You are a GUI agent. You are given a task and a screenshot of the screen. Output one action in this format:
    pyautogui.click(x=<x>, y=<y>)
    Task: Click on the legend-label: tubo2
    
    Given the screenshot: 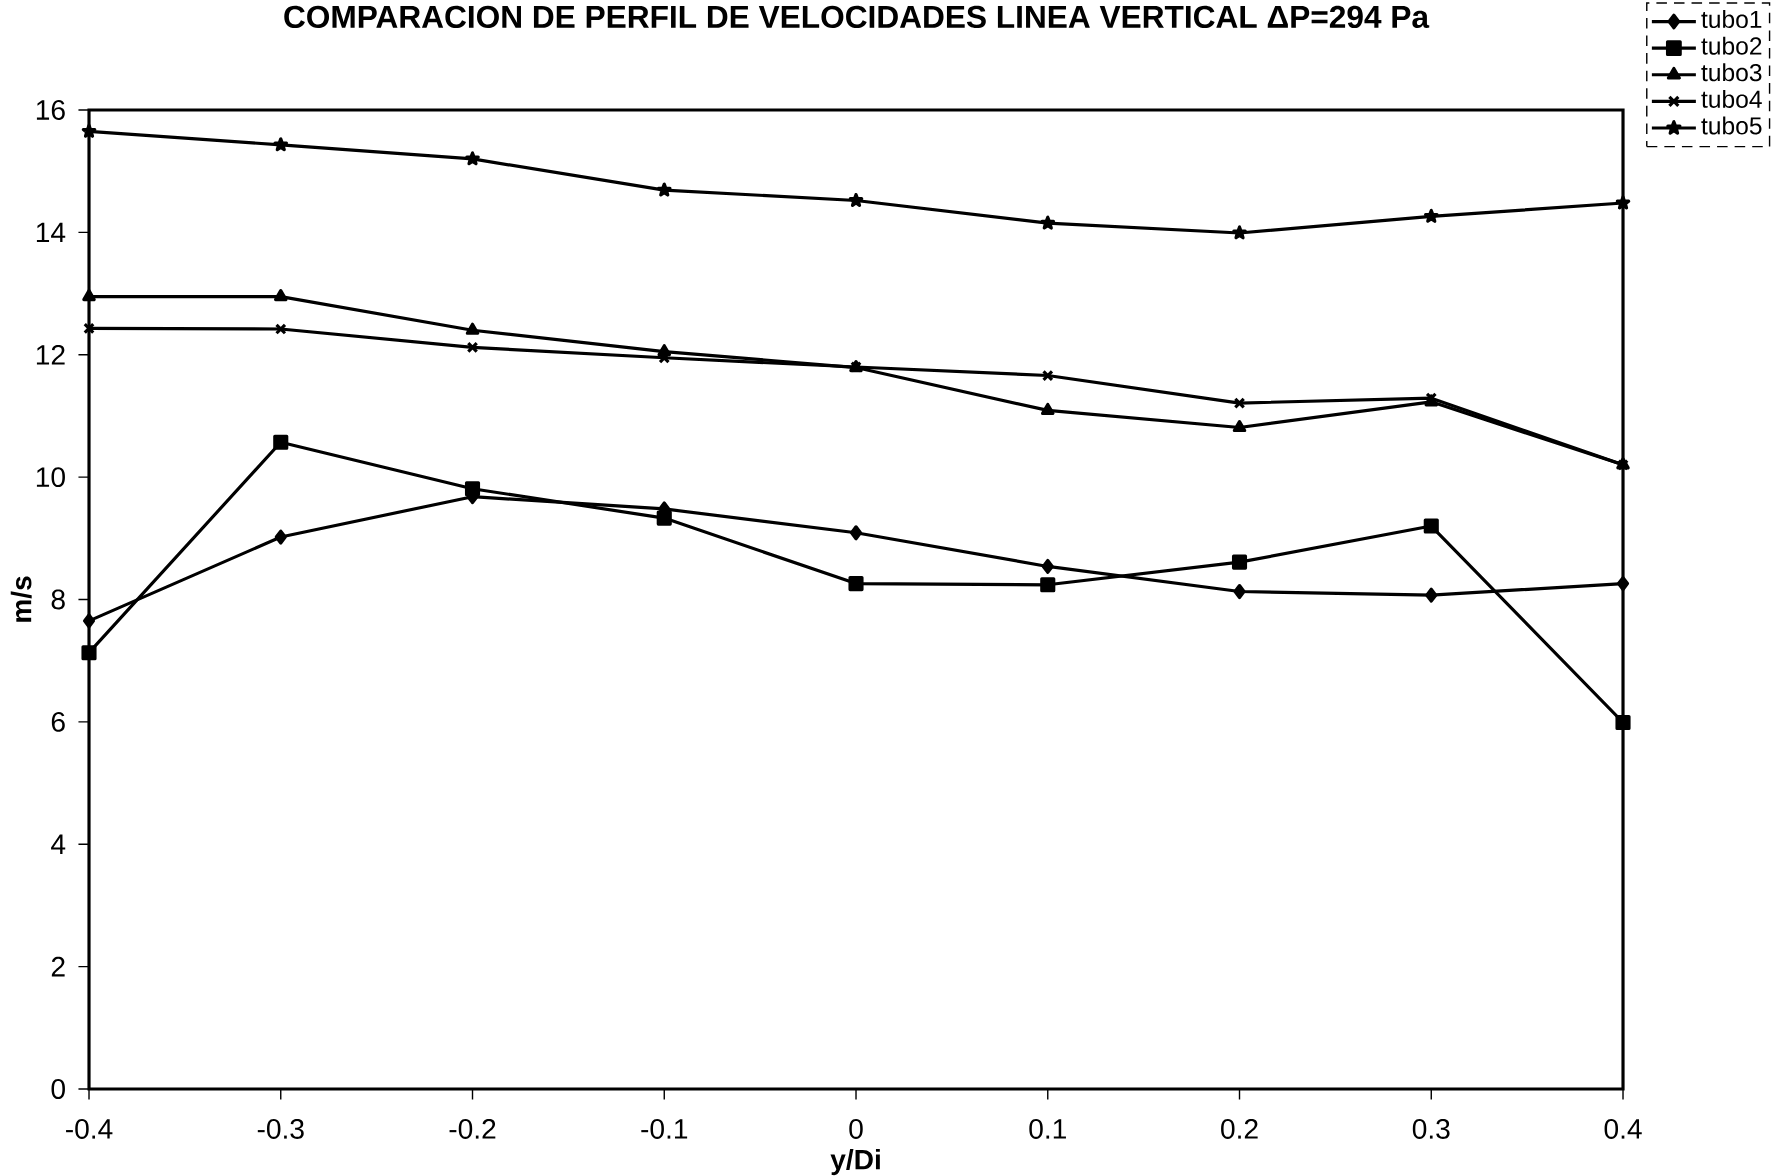 What is the action you would take?
    pyautogui.click(x=1731, y=45)
    